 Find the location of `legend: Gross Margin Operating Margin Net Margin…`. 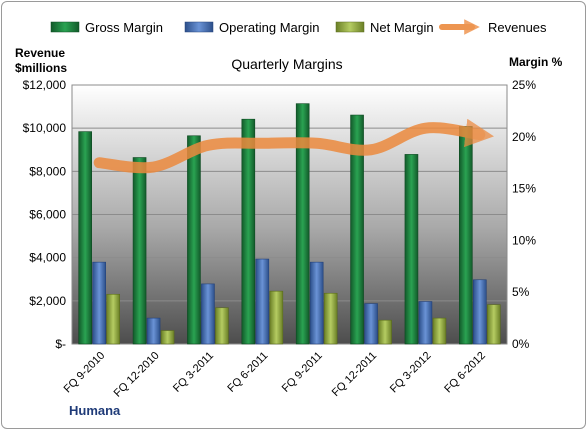

legend: Gross Margin Operating Margin Net Margin… is located at coordinates (298, 27).